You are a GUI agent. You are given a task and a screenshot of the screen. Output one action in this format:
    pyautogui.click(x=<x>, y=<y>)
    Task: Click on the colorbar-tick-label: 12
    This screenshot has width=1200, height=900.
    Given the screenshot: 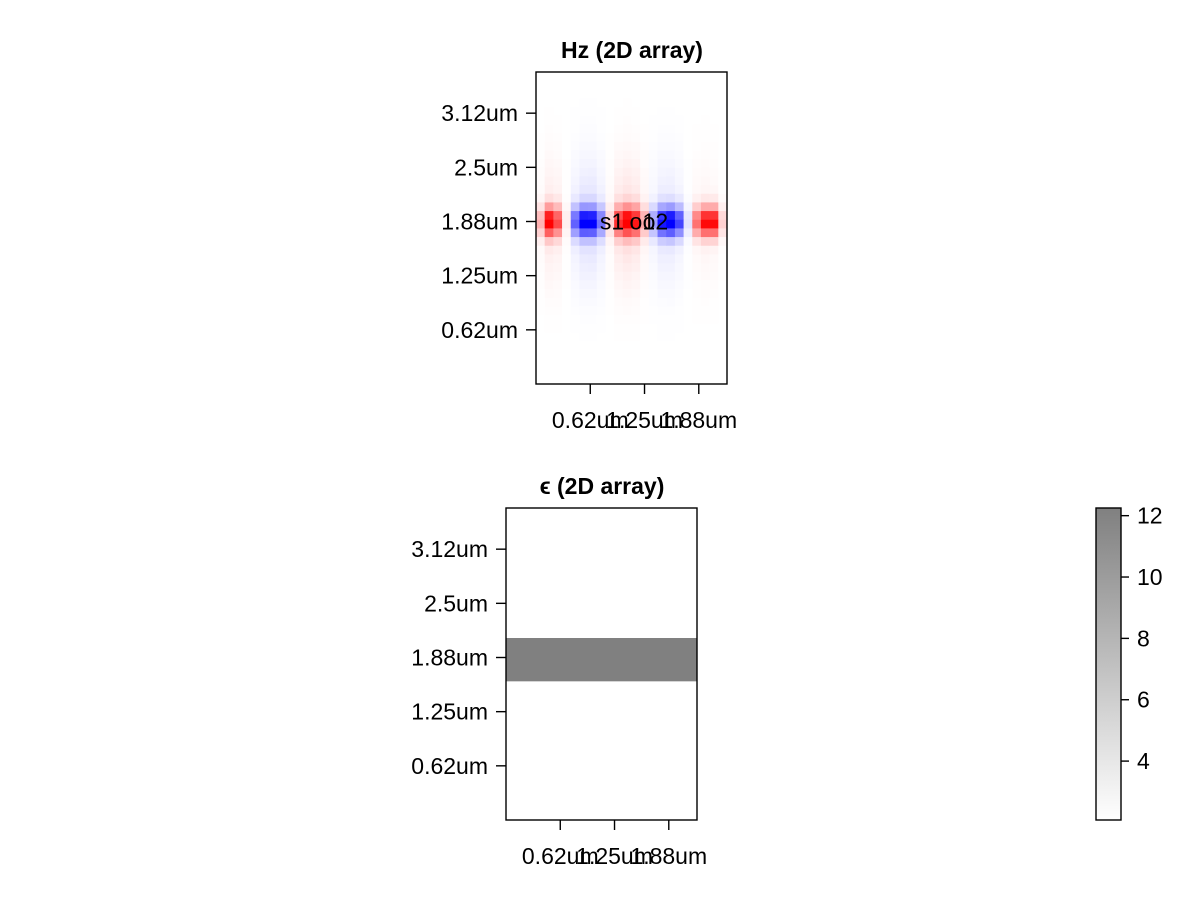 What is the action you would take?
    pyautogui.click(x=1150, y=516)
    